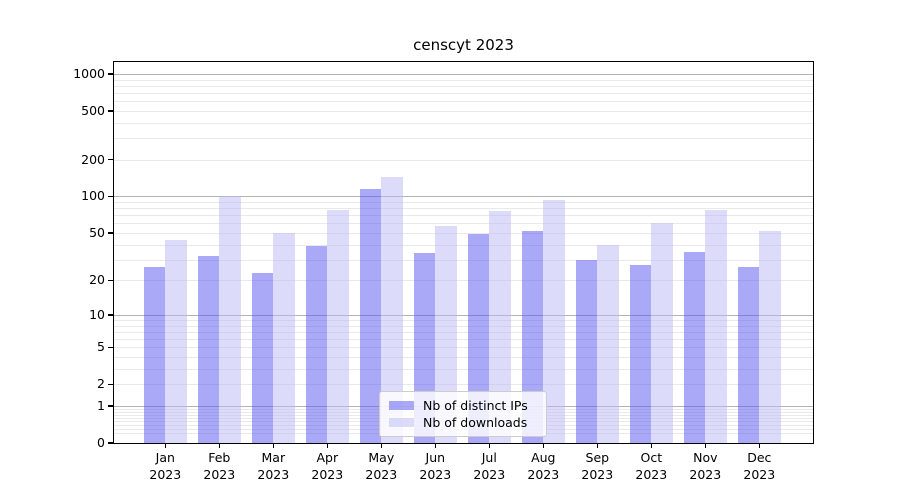  Describe the element at coordinates (489, 457) in the screenshot. I see `x-tick-month: Jul` at that location.